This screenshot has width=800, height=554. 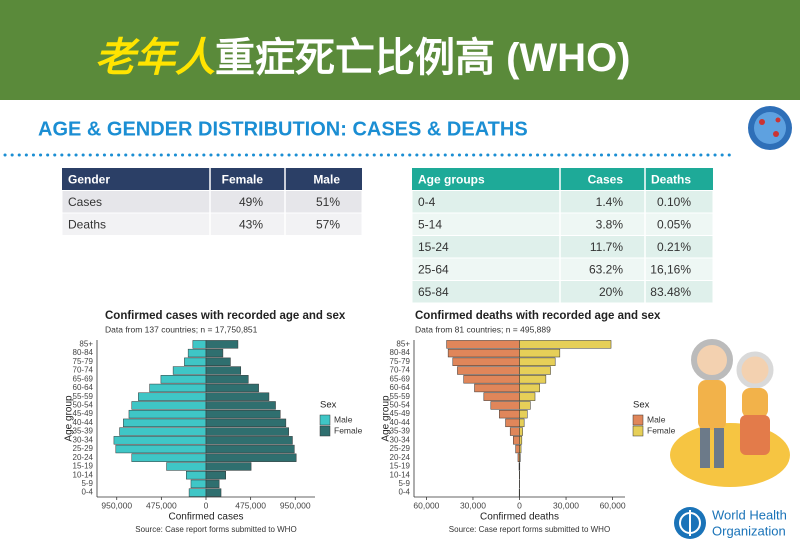 What do you see at coordinates (87, 224) in the screenshot?
I see `table-cell: Deaths` at bounding box center [87, 224].